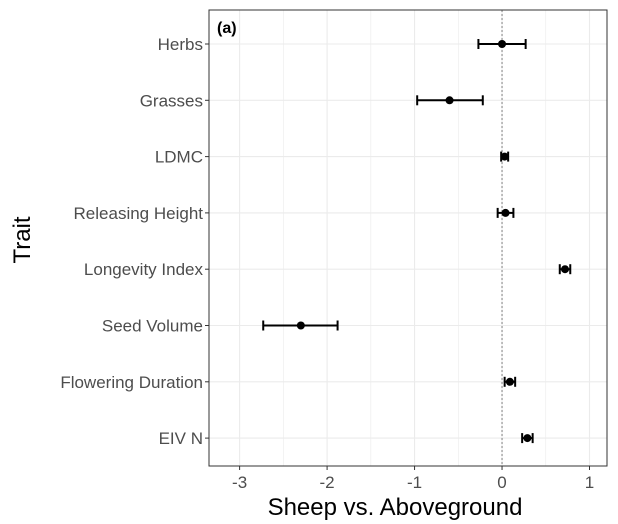  Describe the element at coordinates (179, 157) in the screenshot. I see `y-tick-label: LDMC` at that location.